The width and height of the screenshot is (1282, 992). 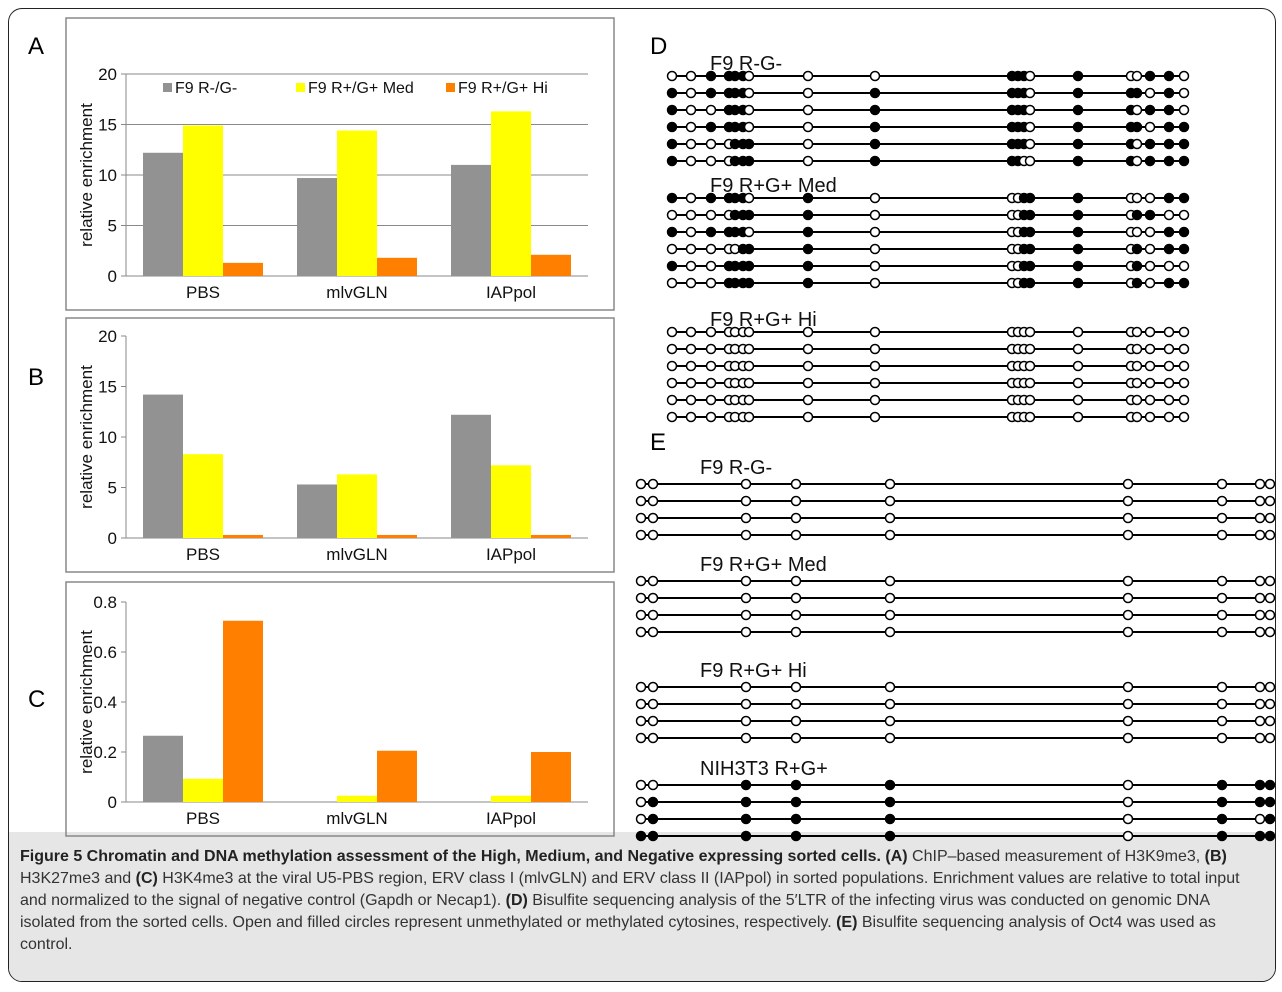 I want to click on group-label: F9 R+G+ Hi, so click(x=753, y=671).